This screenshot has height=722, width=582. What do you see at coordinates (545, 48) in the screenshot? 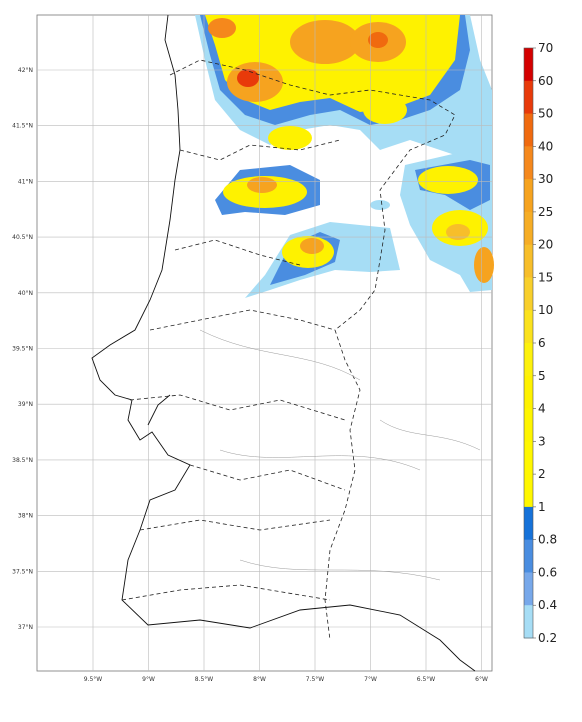
I see `colorbar-label: 70` at bounding box center [545, 48].